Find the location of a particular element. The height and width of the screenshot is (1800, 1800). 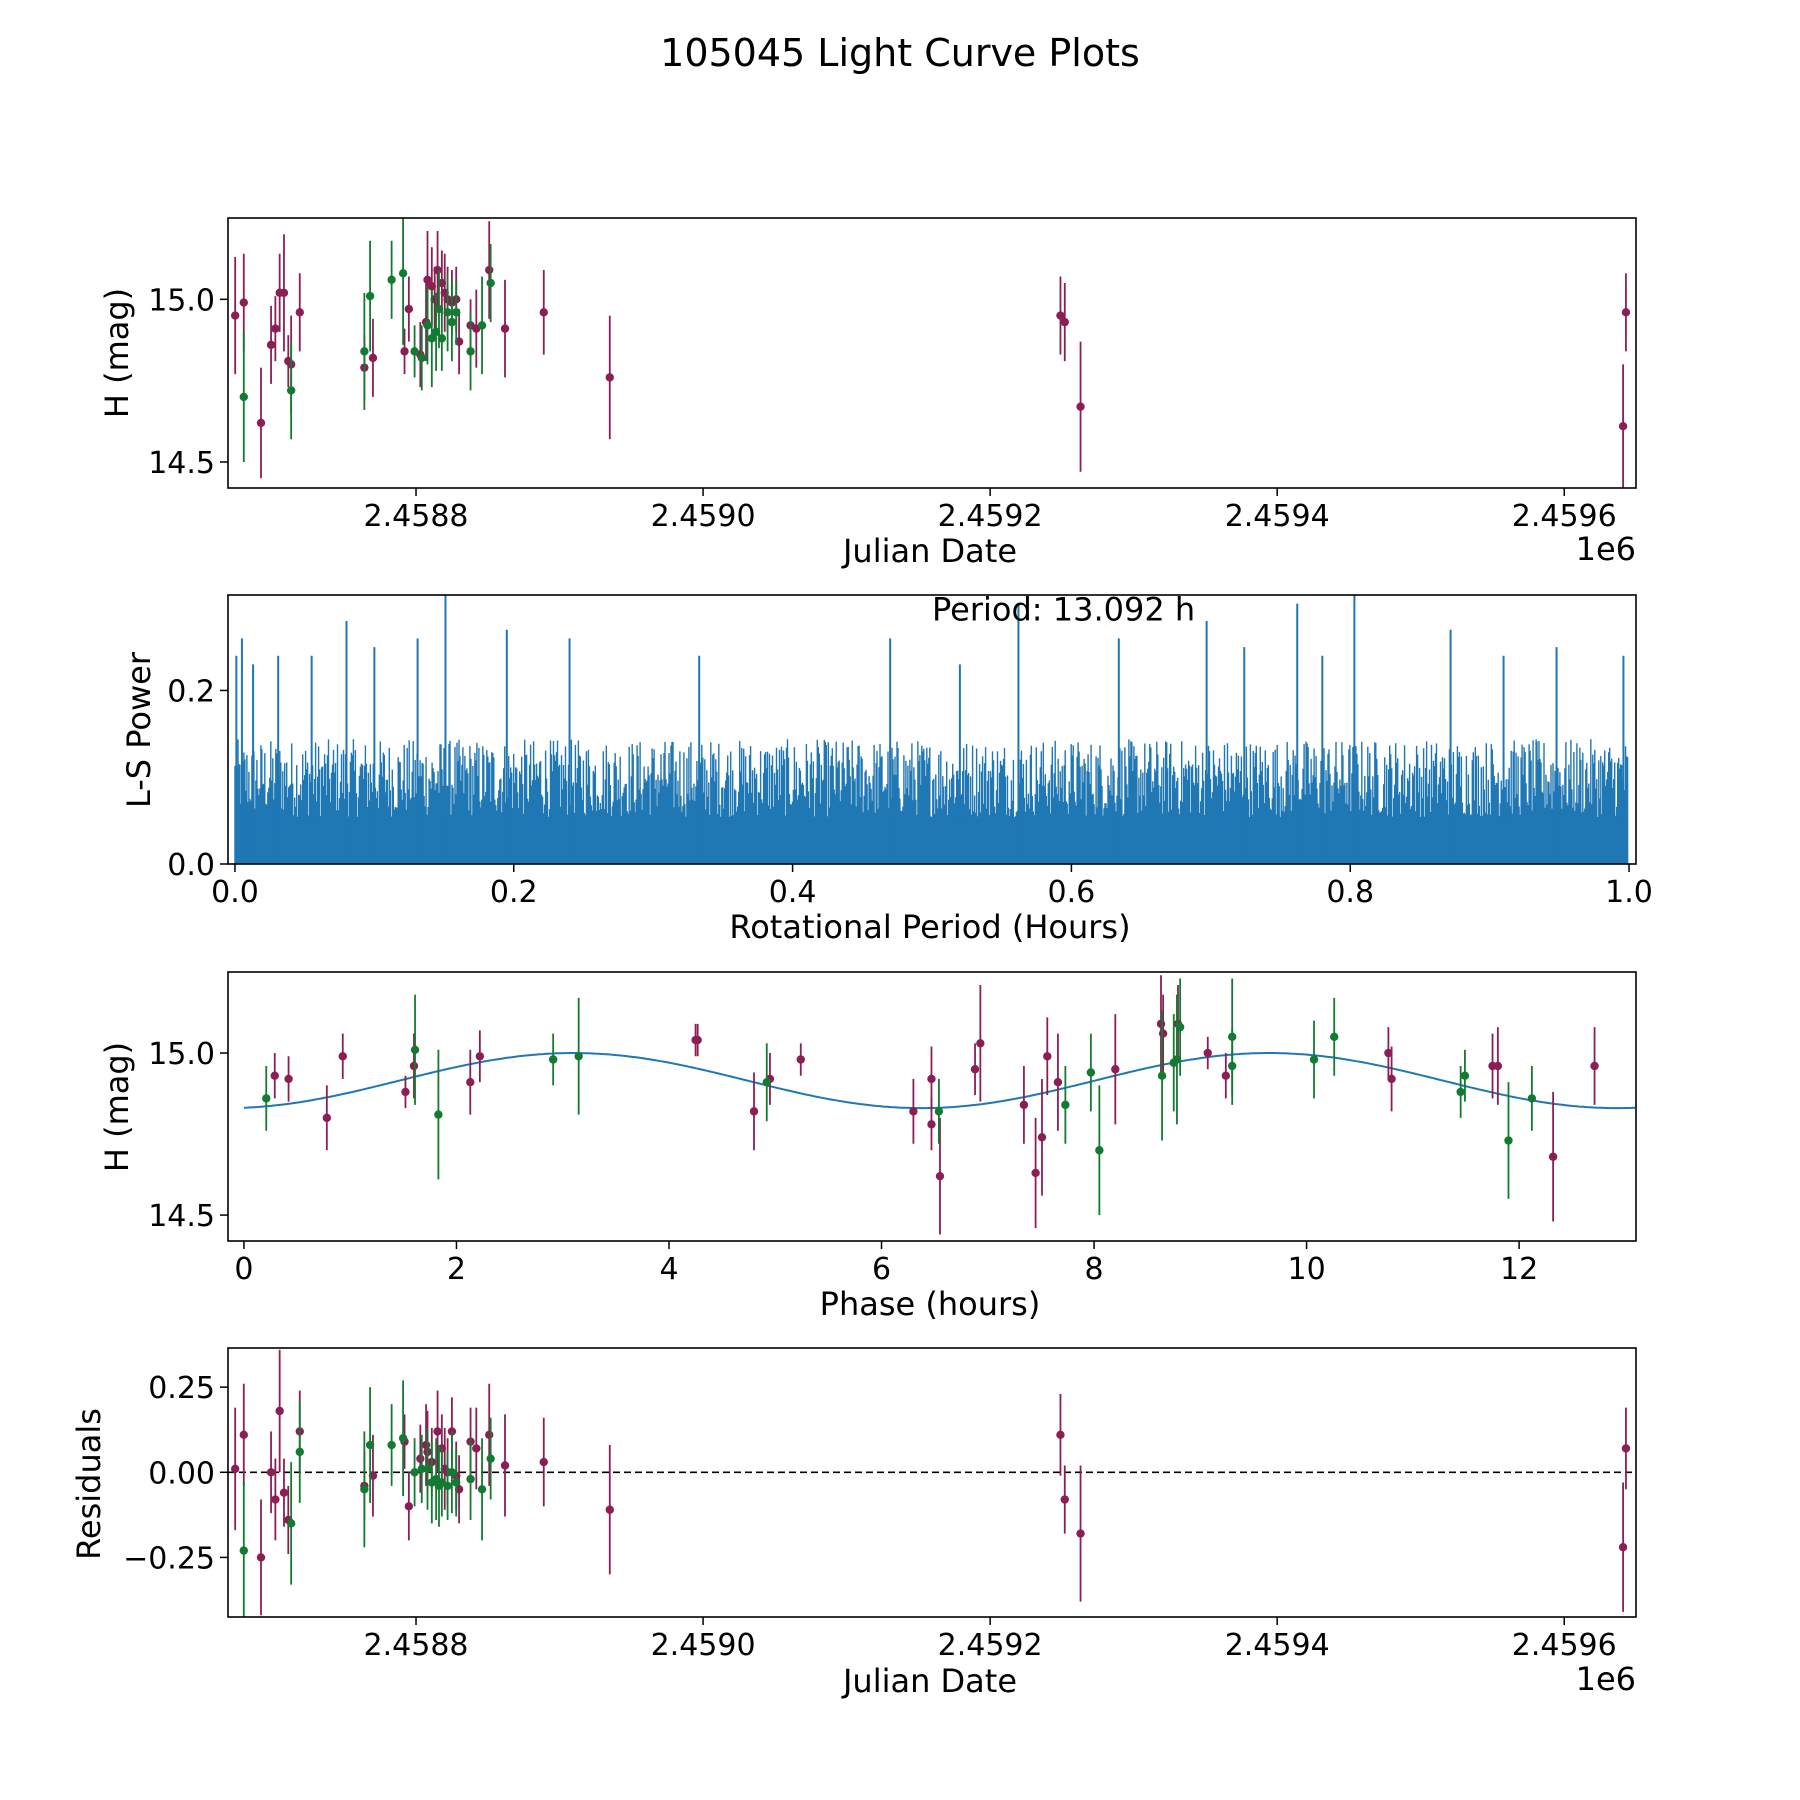

lightcurve-x-tick-label: 2.4592 is located at coordinates (990, 516).